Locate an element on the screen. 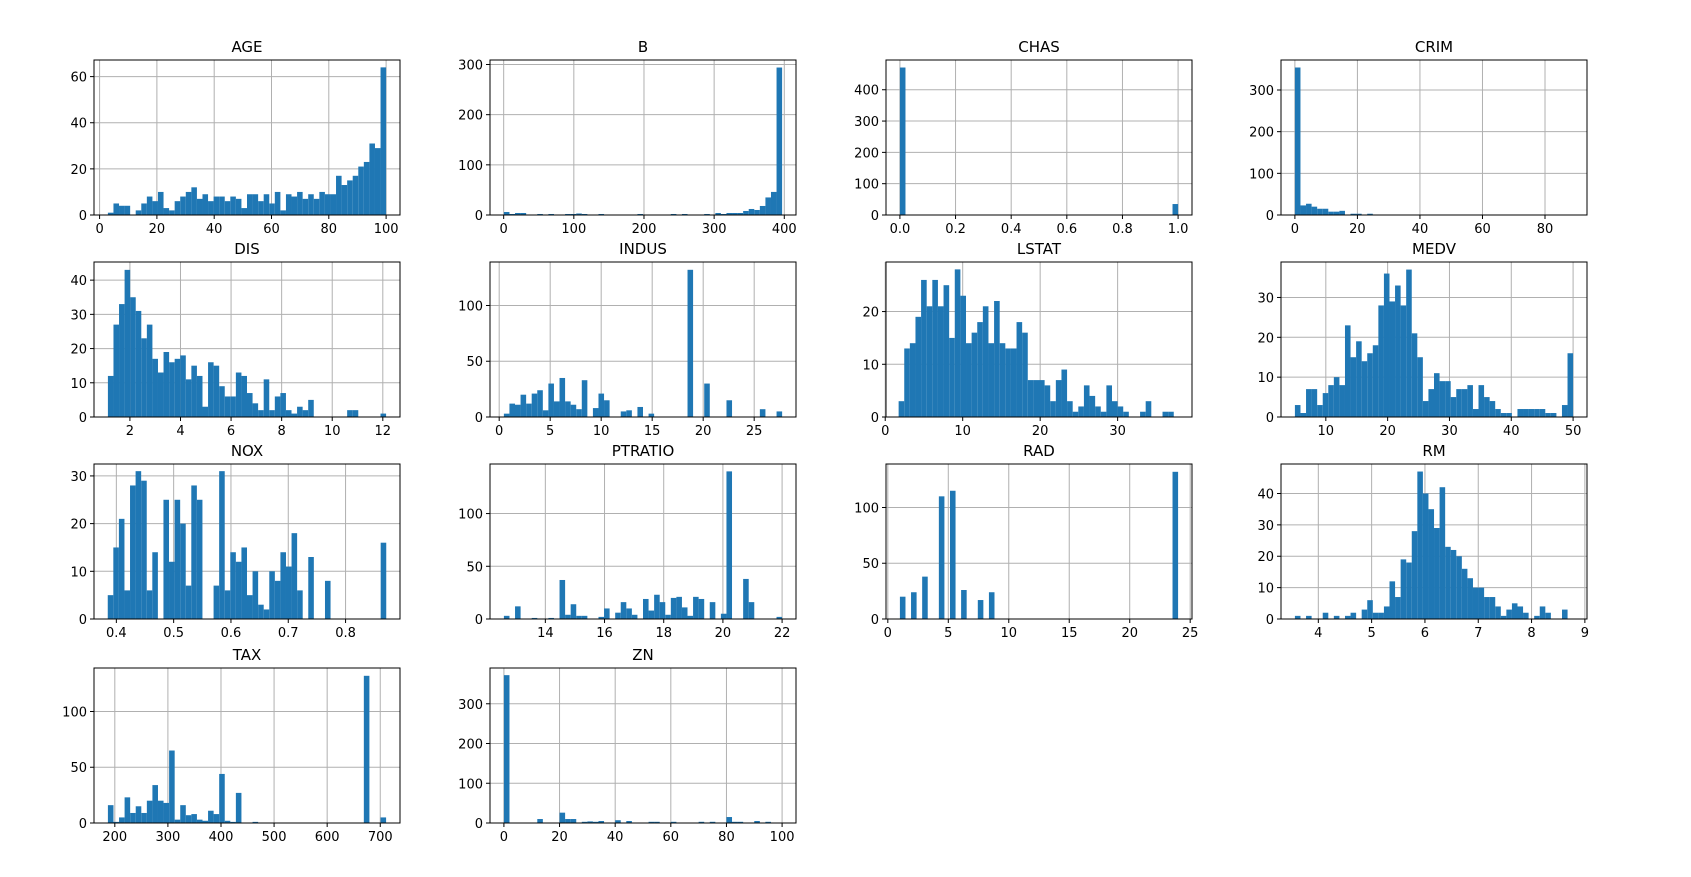  x-axis-ticks: 0 10 20 30 is located at coordinates (1003, 428).